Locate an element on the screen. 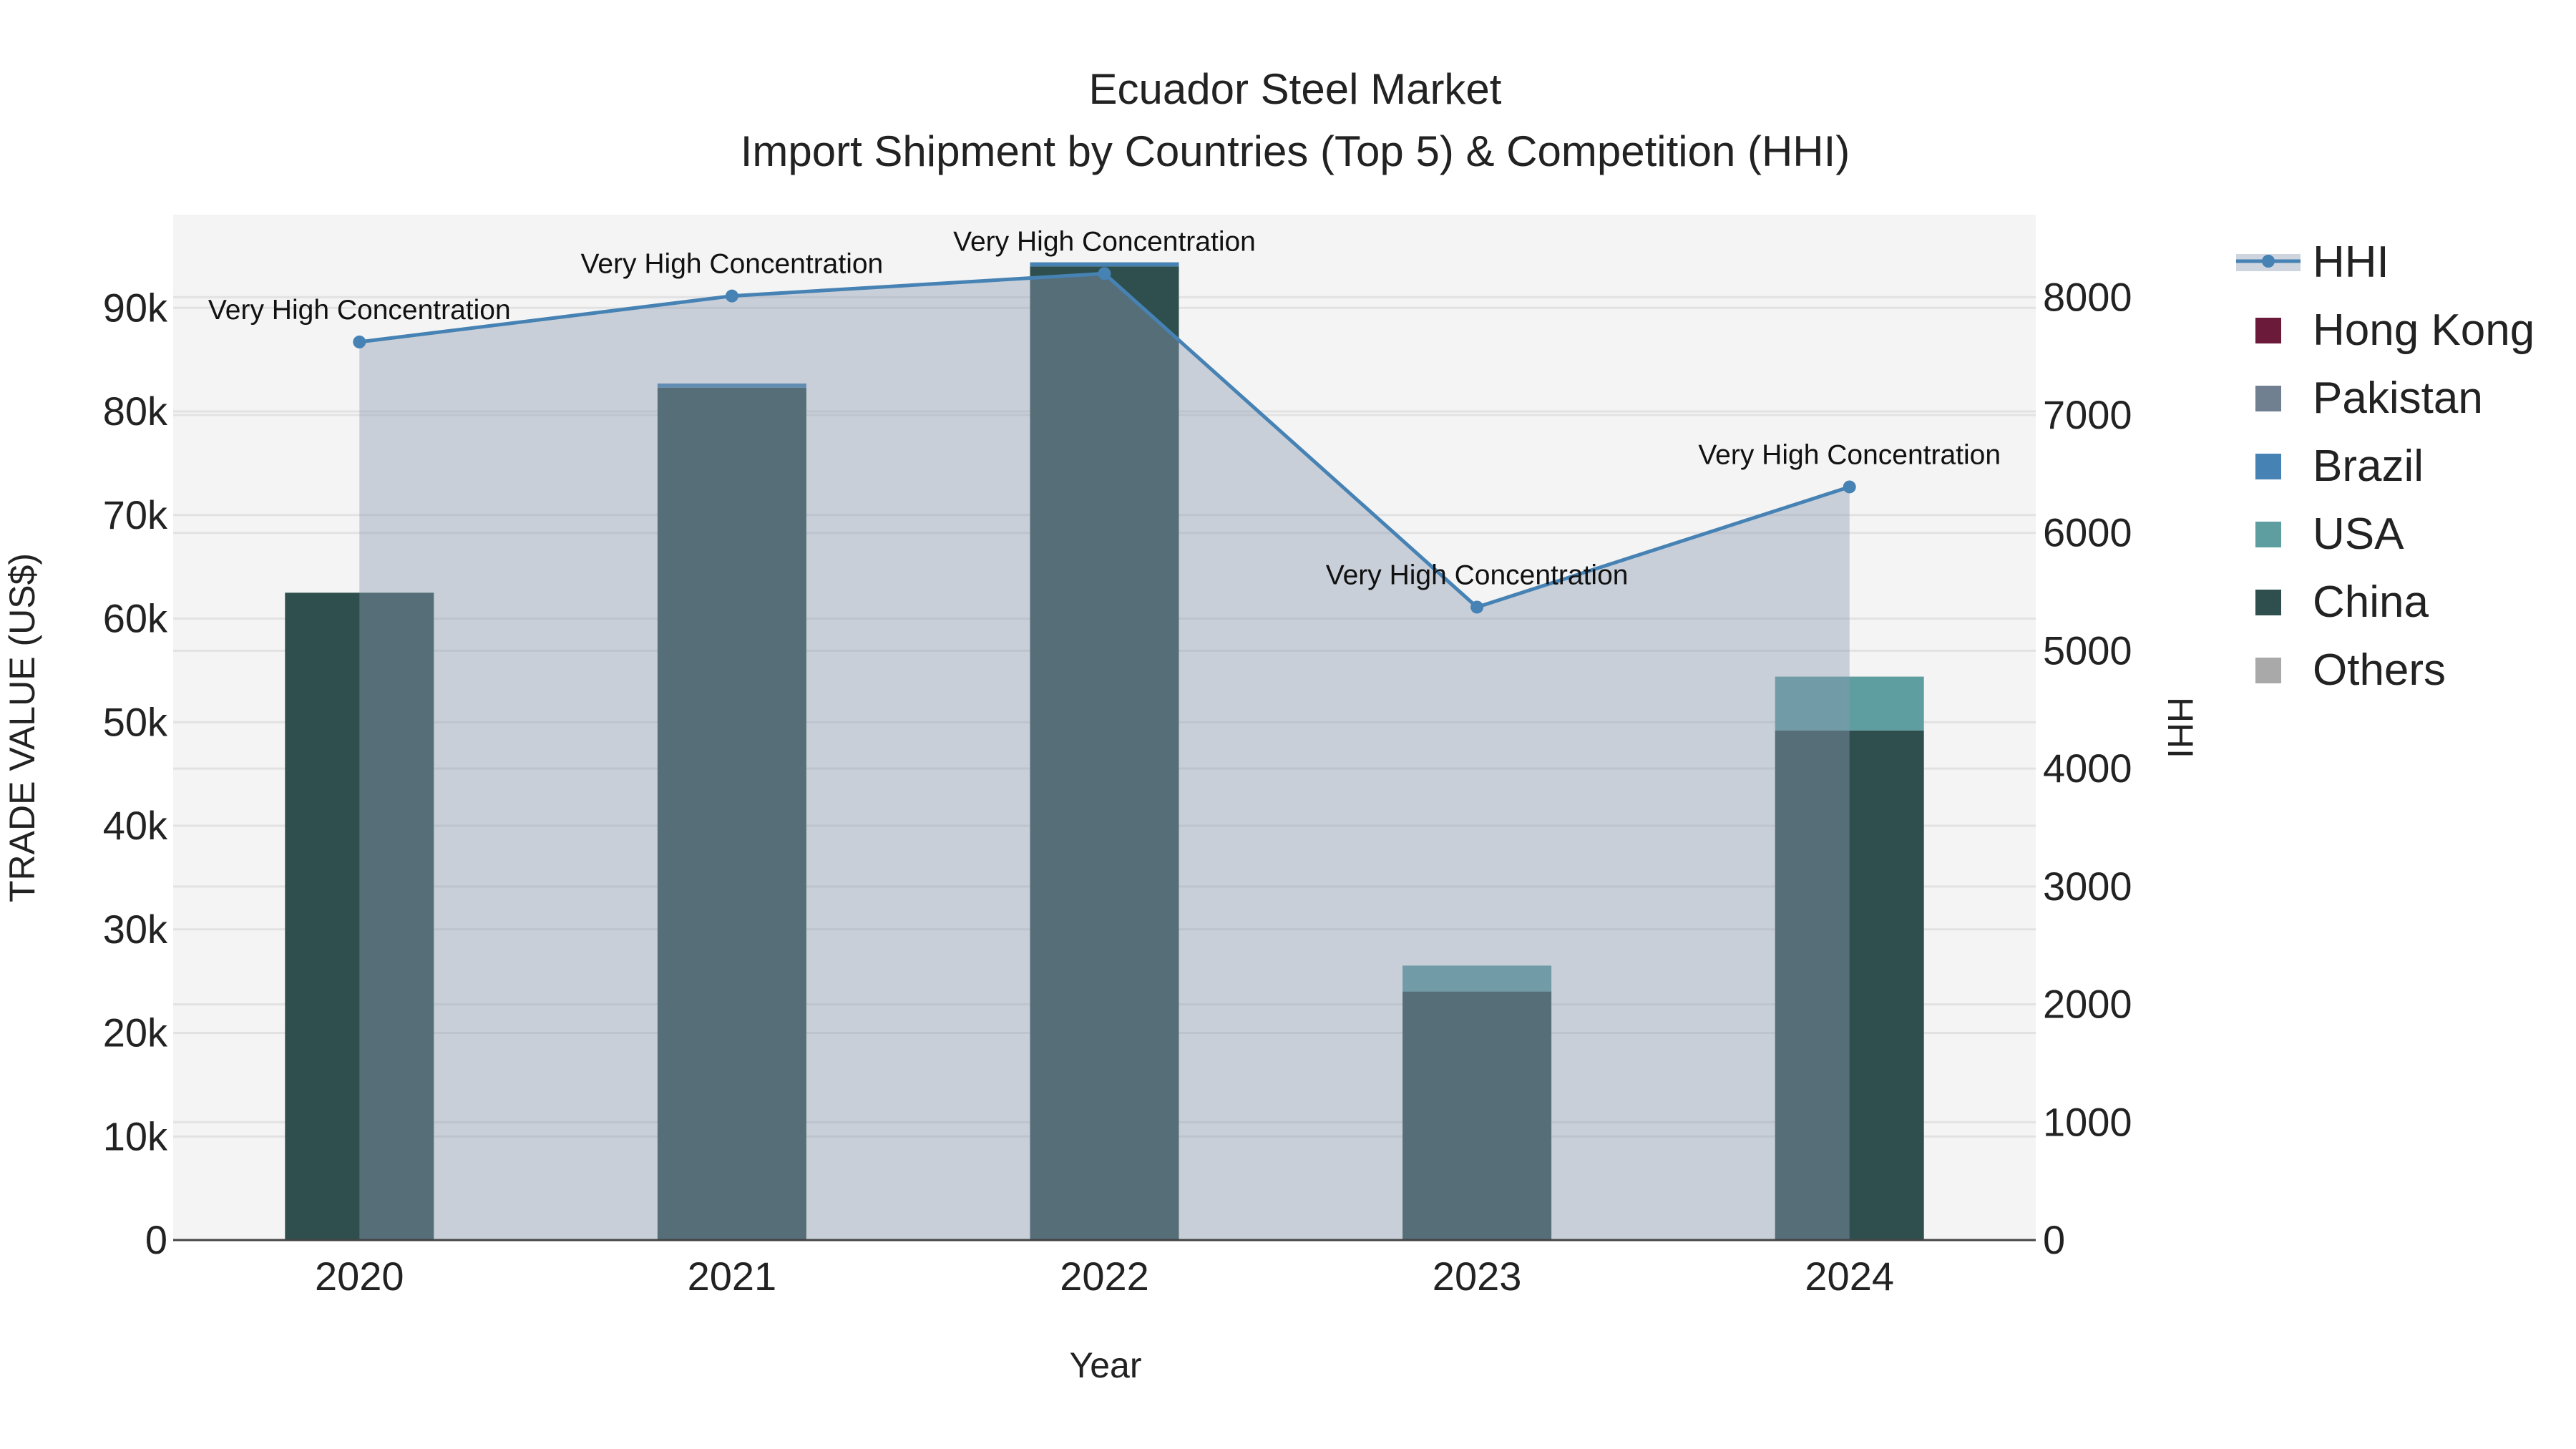 The width and height of the screenshot is (2576, 1449). y2-tick-label: 3000 is located at coordinates (2087, 886).